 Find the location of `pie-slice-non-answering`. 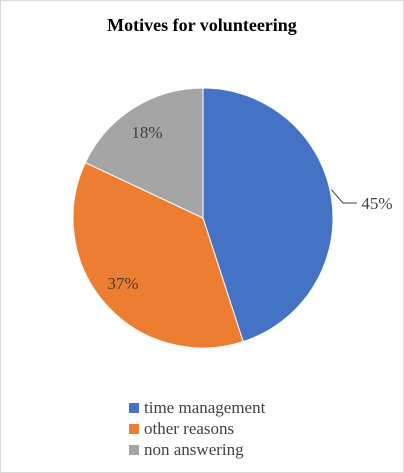

pie-slice-non-answering is located at coordinates (144, 153).